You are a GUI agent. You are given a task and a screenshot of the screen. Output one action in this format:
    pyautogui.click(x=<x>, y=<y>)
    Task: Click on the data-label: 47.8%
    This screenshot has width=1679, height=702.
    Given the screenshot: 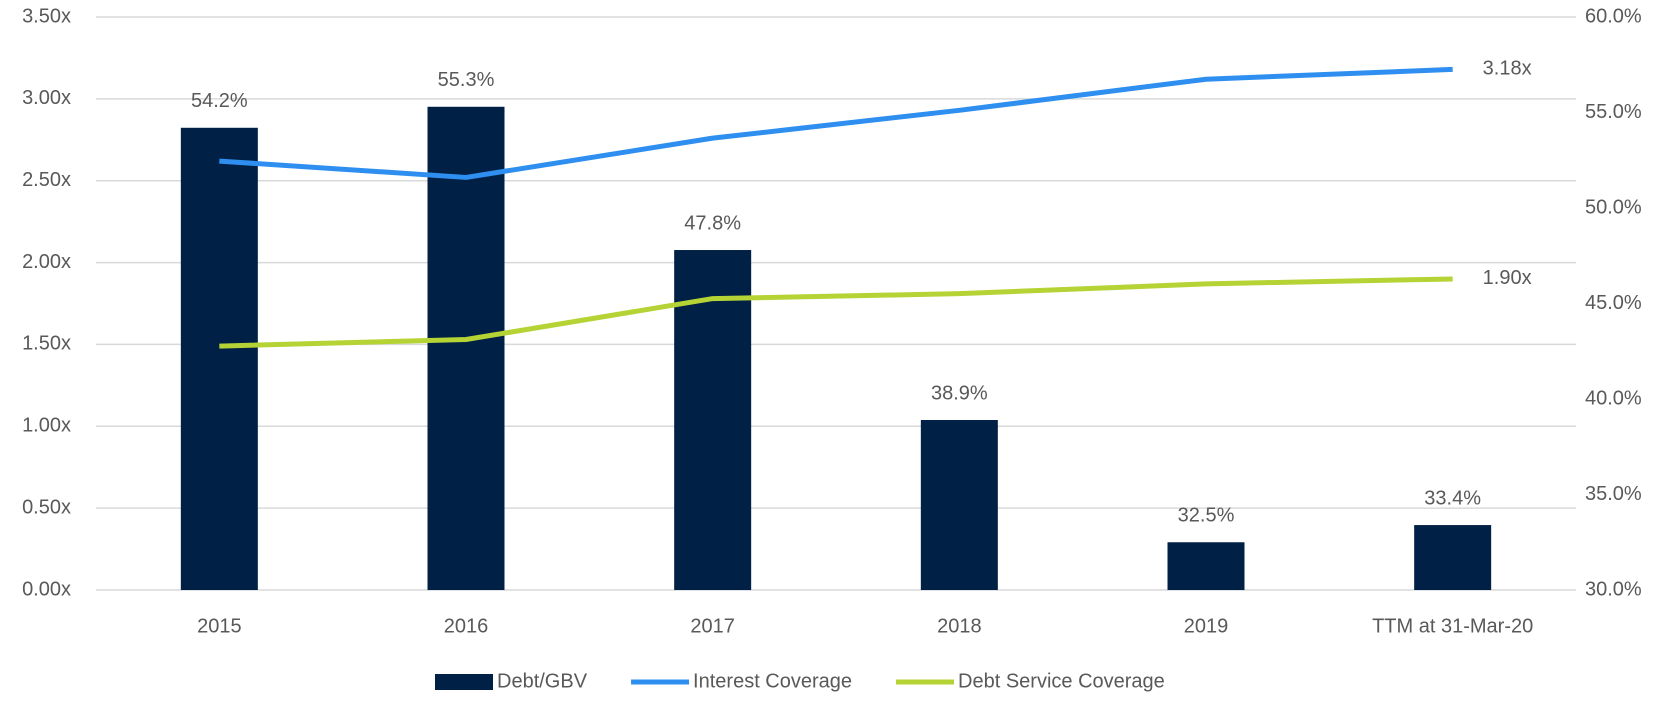 What is the action you would take?
    pyautogui.click(x=712, y=223)
    